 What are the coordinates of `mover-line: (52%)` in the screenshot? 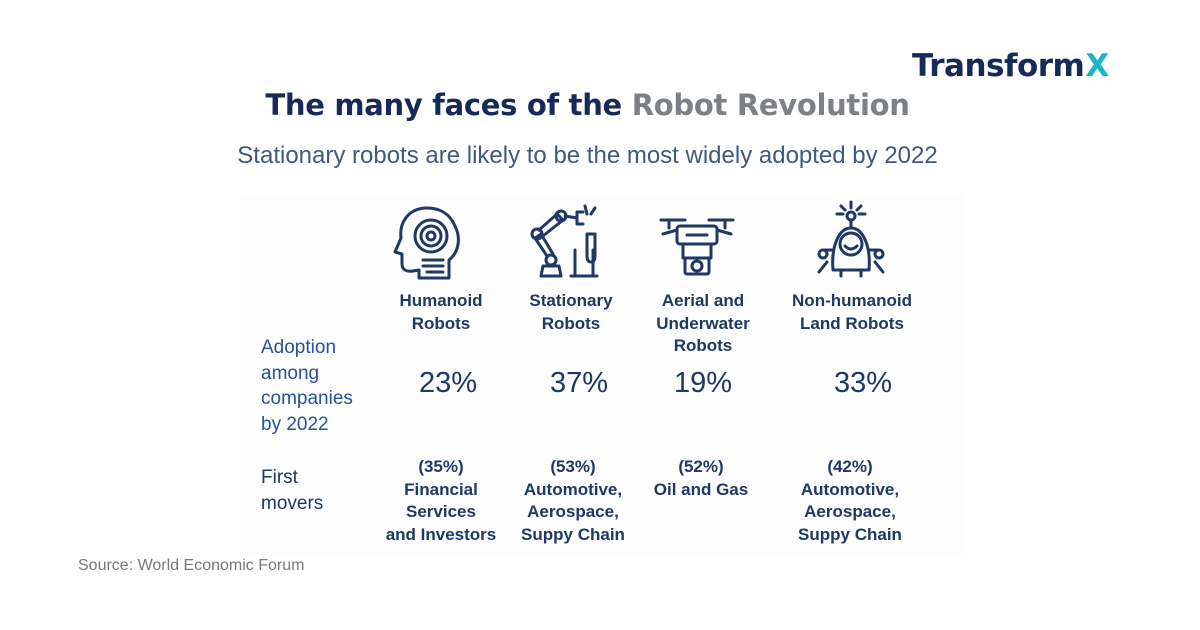 It's located at (701, 466).